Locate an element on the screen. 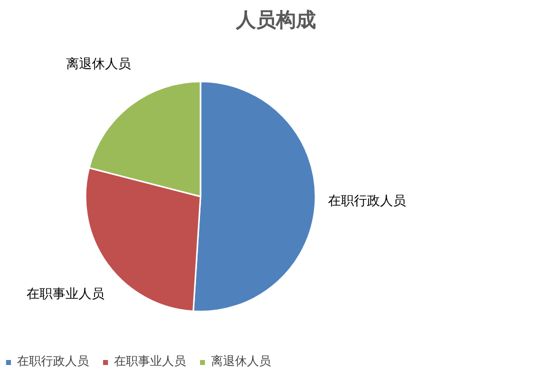 The width and height of the screenshot is (551, 372). legend-label: 在职行政人员 is located at coordinates (53, 361).